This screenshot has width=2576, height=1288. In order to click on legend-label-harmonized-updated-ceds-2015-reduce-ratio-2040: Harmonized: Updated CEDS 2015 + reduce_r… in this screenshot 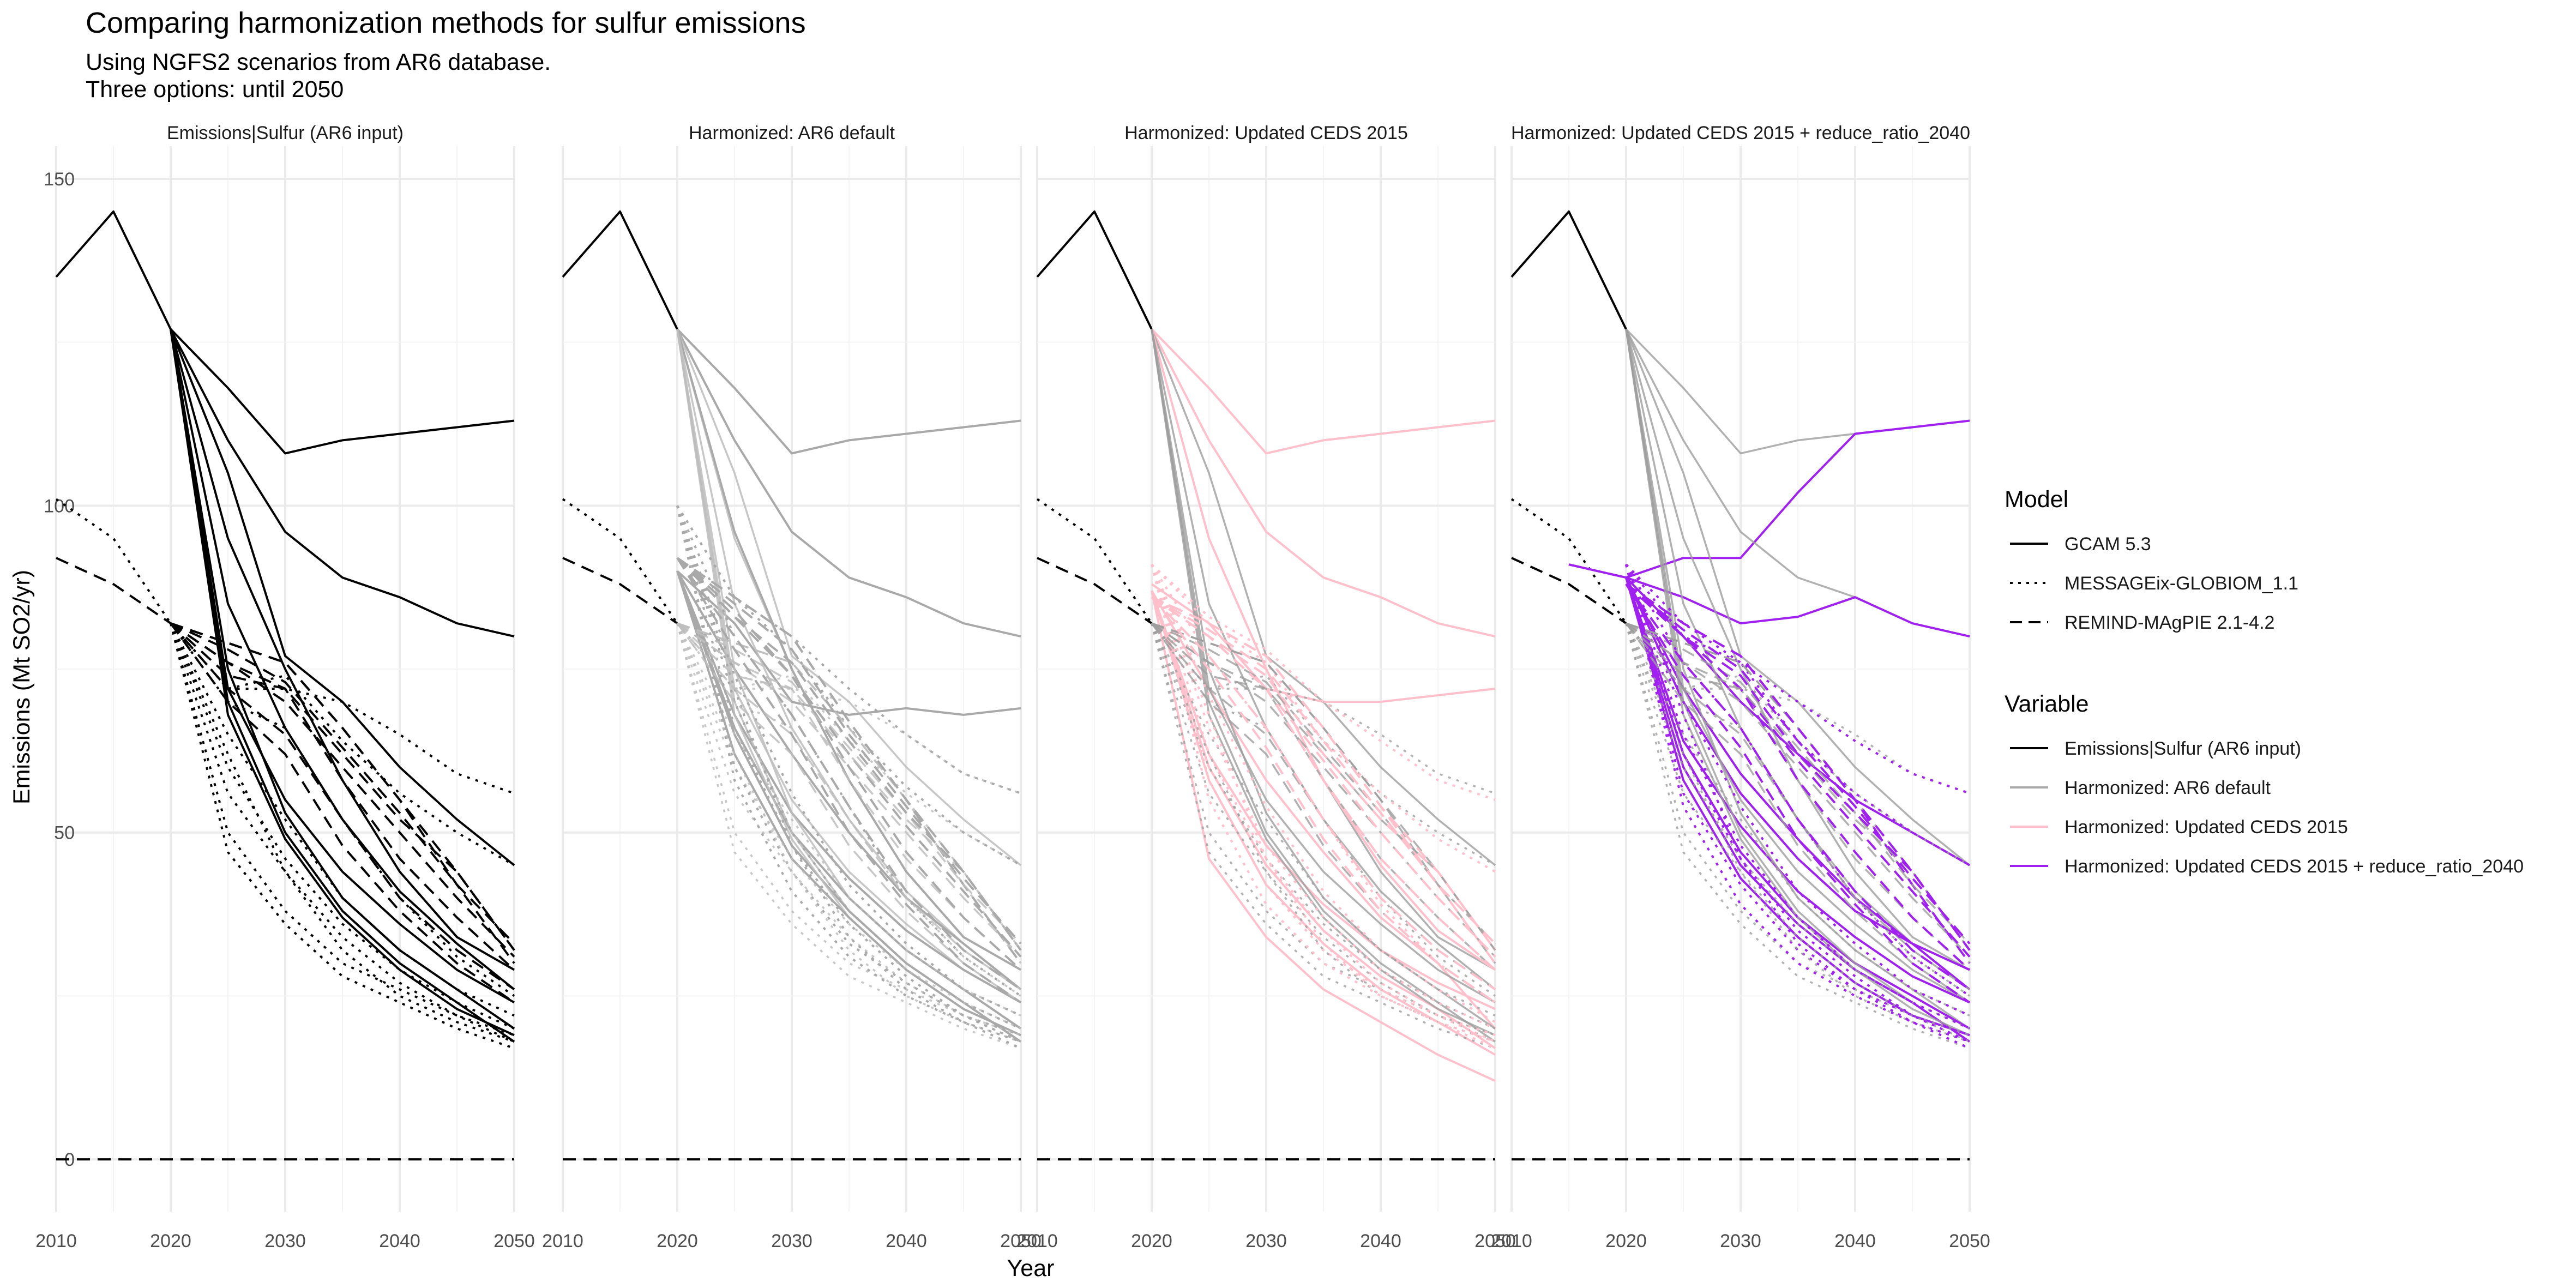, I will do `click(2294, 866)`.